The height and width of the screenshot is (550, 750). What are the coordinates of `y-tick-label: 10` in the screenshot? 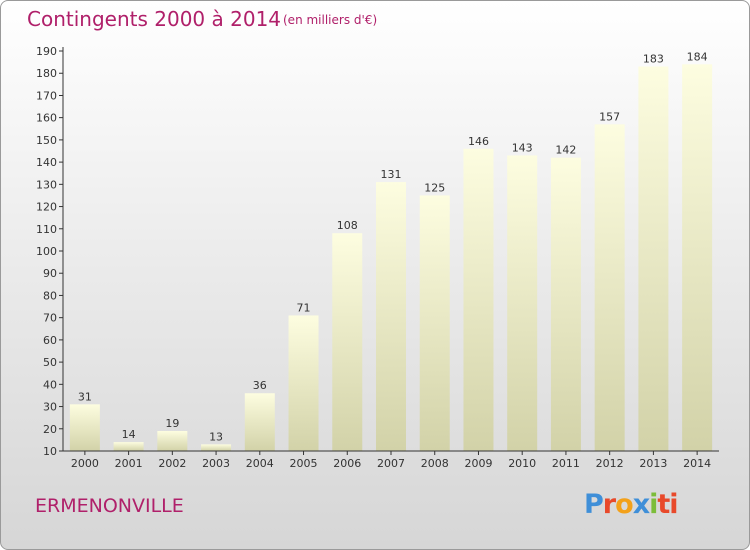 It's located at (50, 451).